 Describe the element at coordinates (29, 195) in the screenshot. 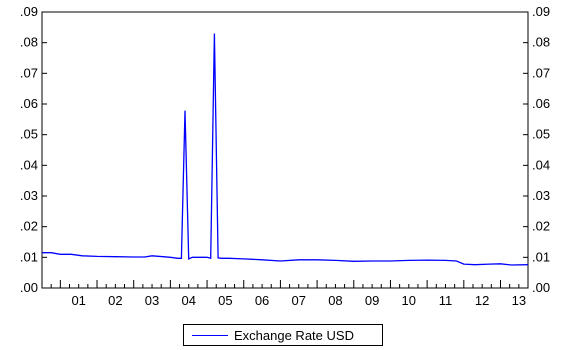

I see `y-tick-label-left: .03` at that location.